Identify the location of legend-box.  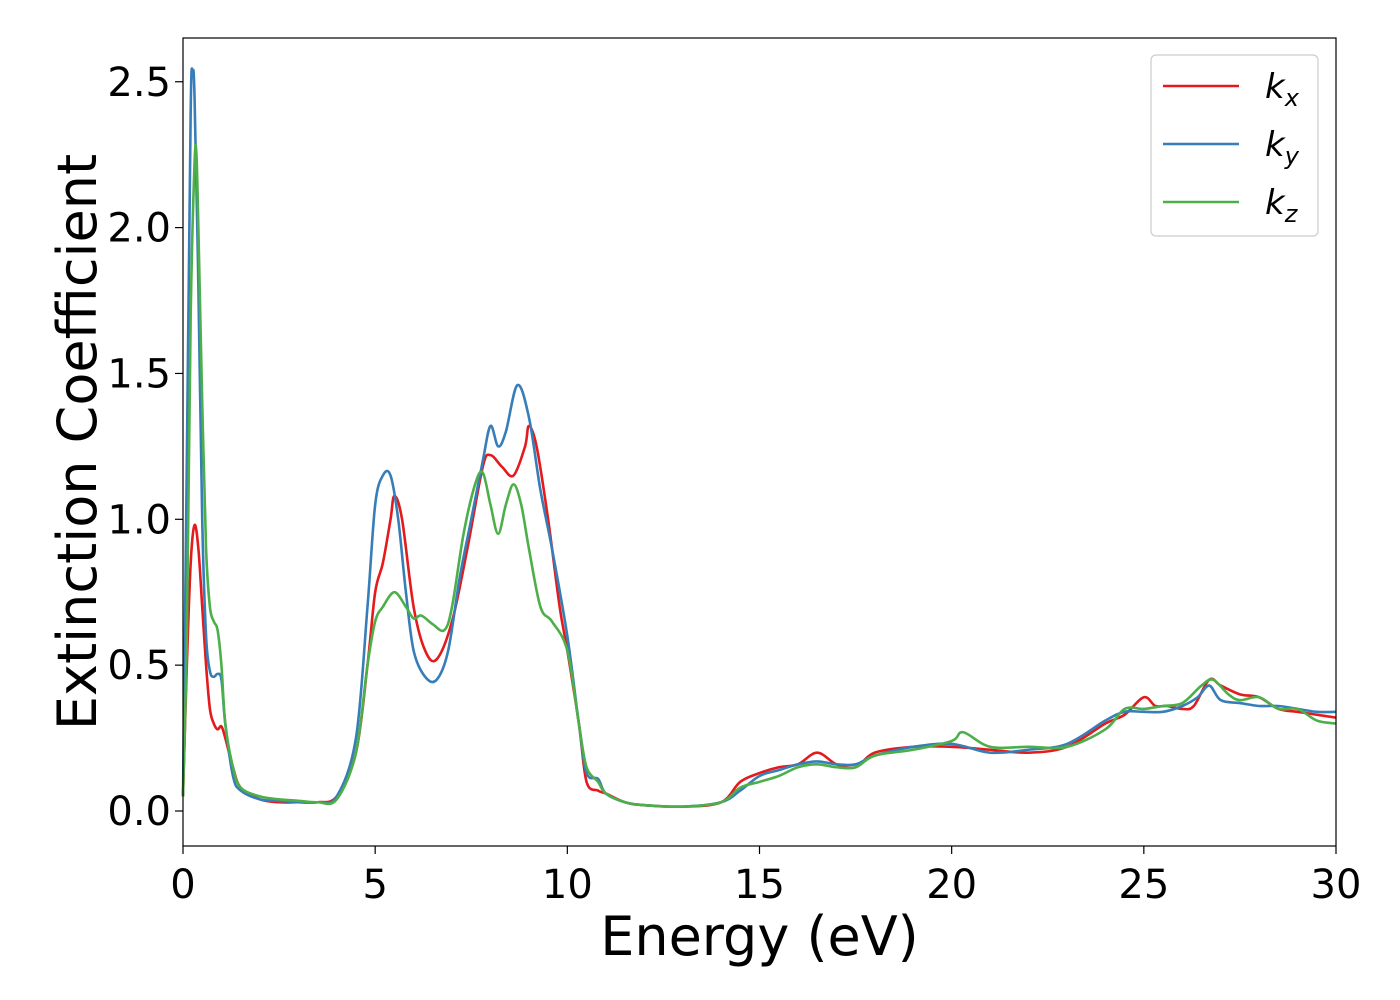
(1234, 145).